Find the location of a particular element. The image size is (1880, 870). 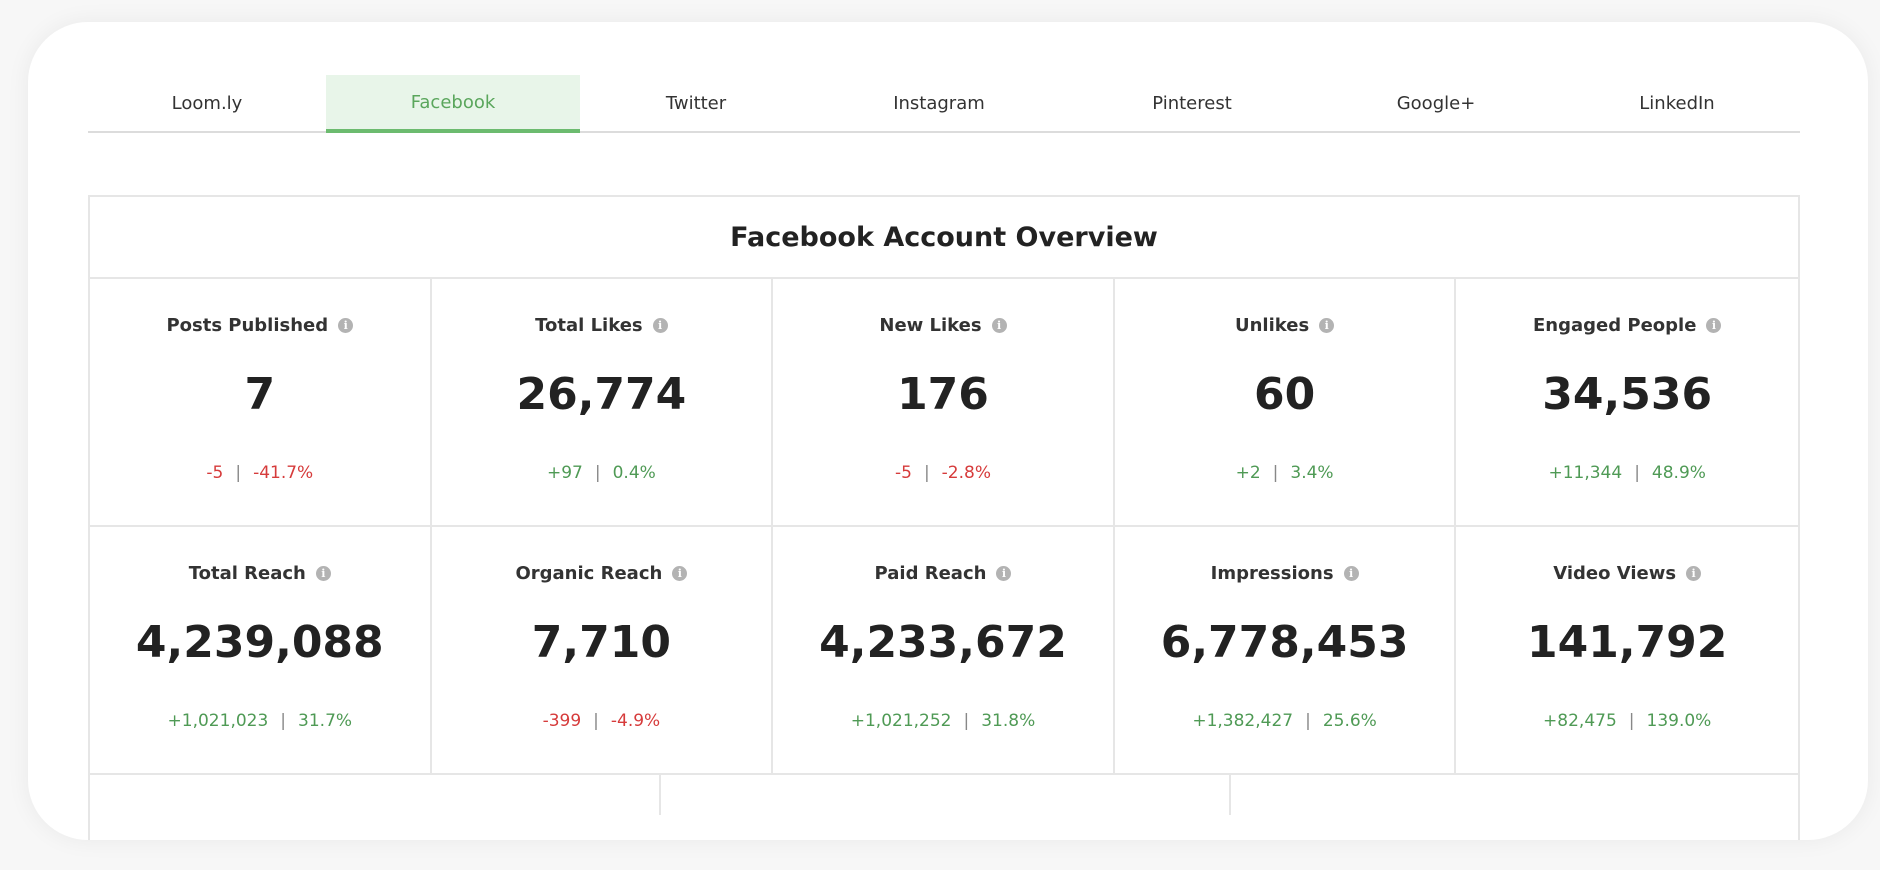

metric-percent: -4.9% is located at coordinates (635, 721).